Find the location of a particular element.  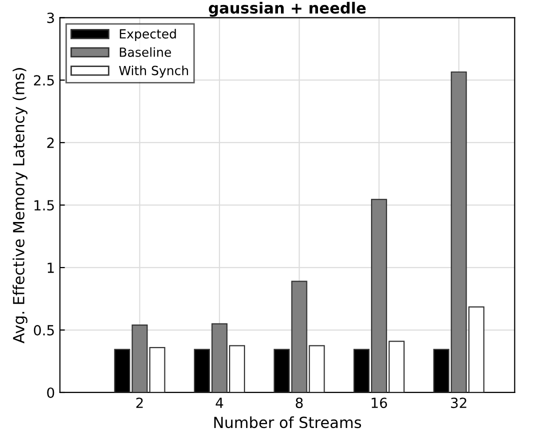

legend-label: With Synch is located at coordinates (153, 72).